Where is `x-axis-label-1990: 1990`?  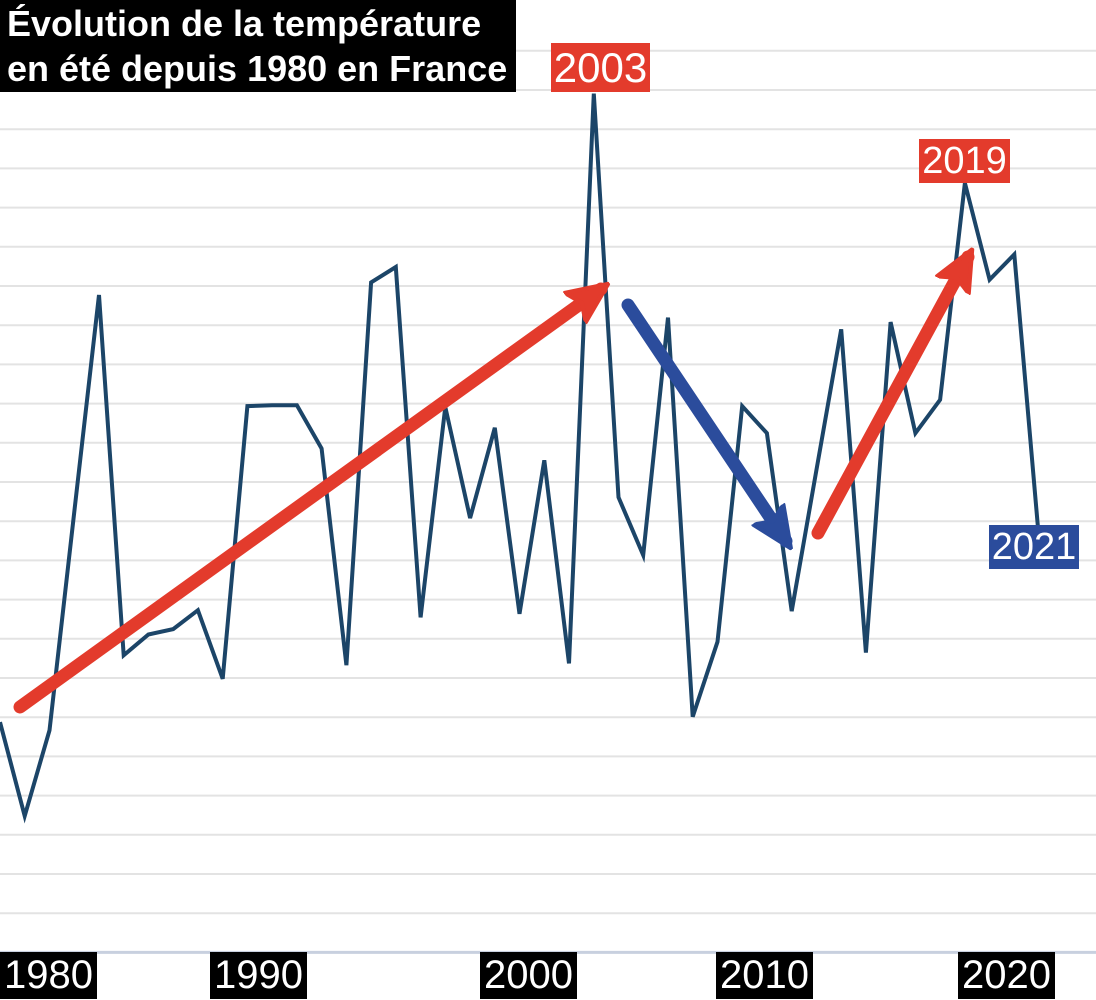
x-axis-label-1990: 1990 is located at coordinates (258, 975).